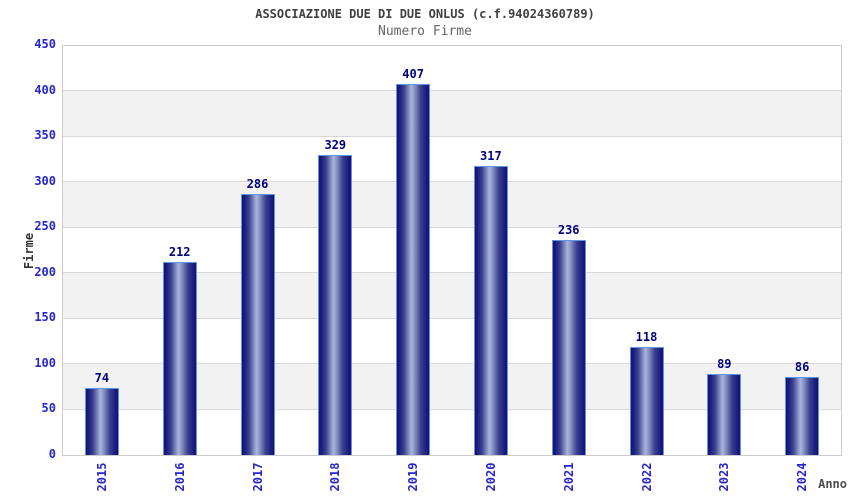  I want to click on bar-value-label: 86, so click(802, 366).